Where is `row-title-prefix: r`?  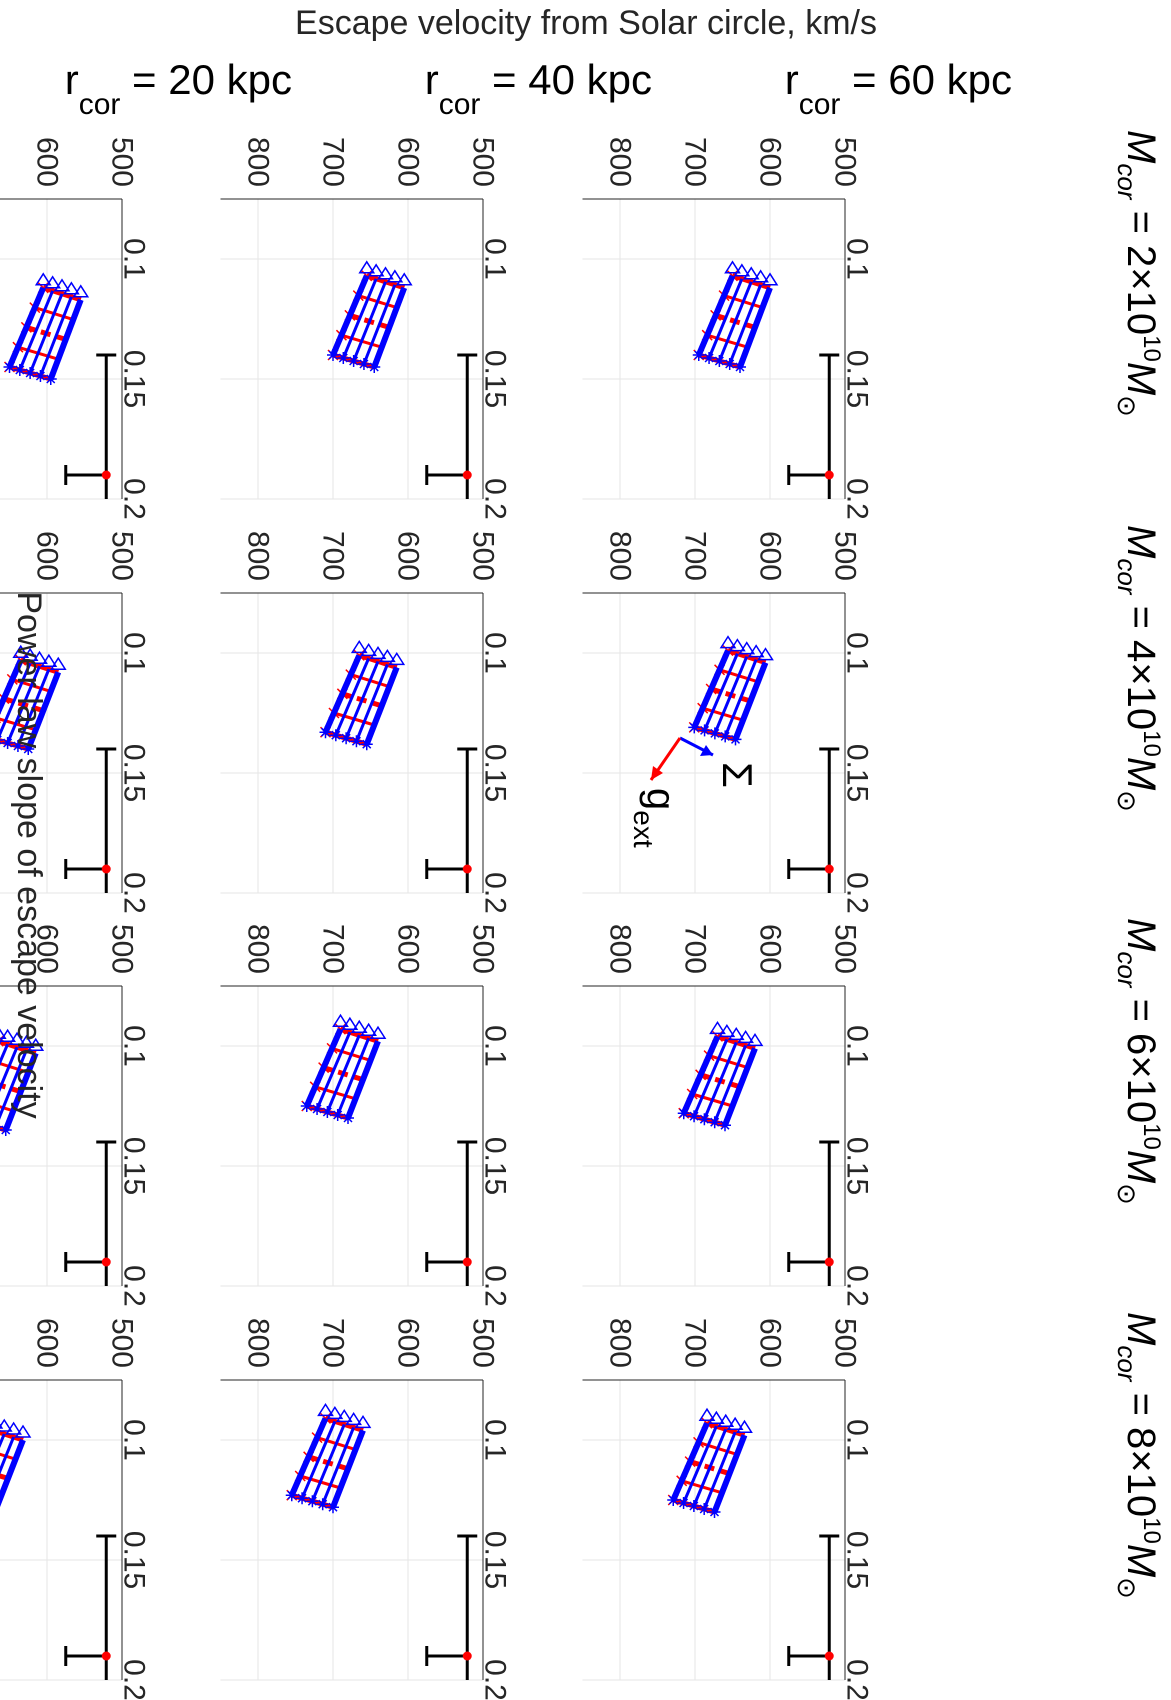
row-title-prefix: r is located at coordinates (432, 79).